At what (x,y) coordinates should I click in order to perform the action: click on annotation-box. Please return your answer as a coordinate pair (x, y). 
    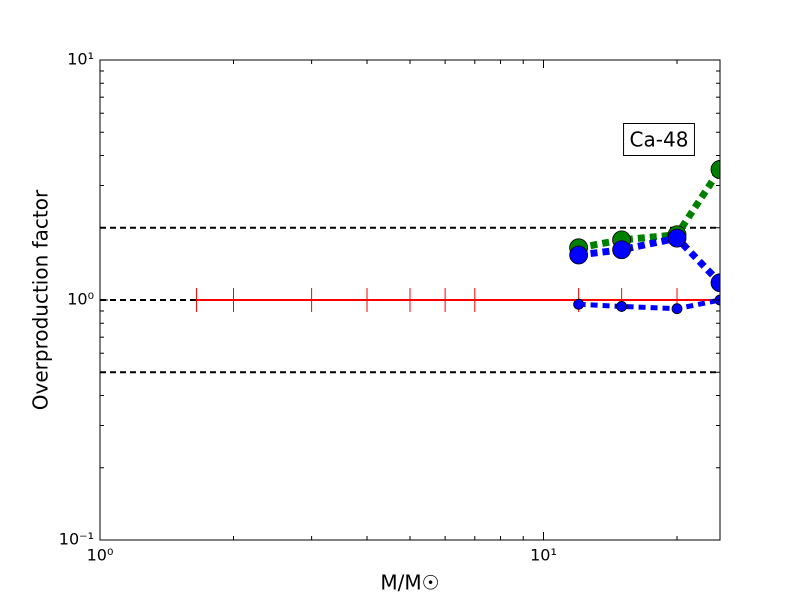
    Looking at the image, I should click on (659, 139).